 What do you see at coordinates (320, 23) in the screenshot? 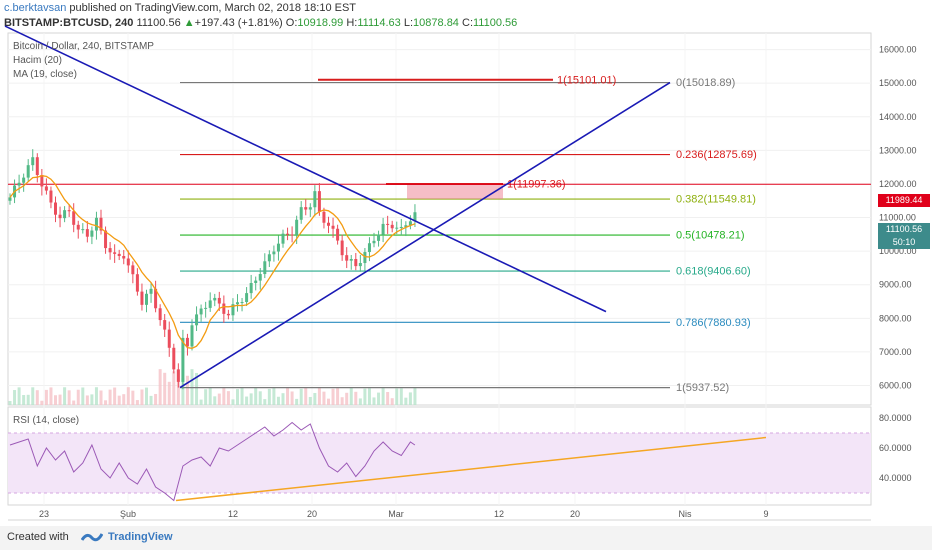
I see `open-value: 10918.99` at bounding box center [320, 23].